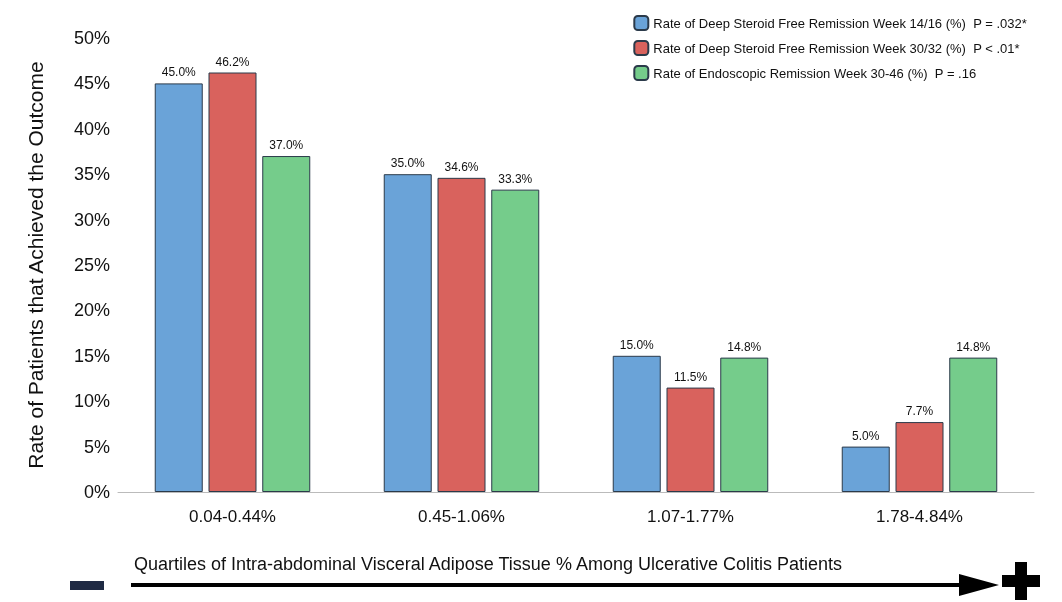 The width and height of the screenshot is (1062, 602). What do you see at coordinates (408, 163) in the screenshot?
I see `data-label: 35.0%` at bounding box center [408, 163].